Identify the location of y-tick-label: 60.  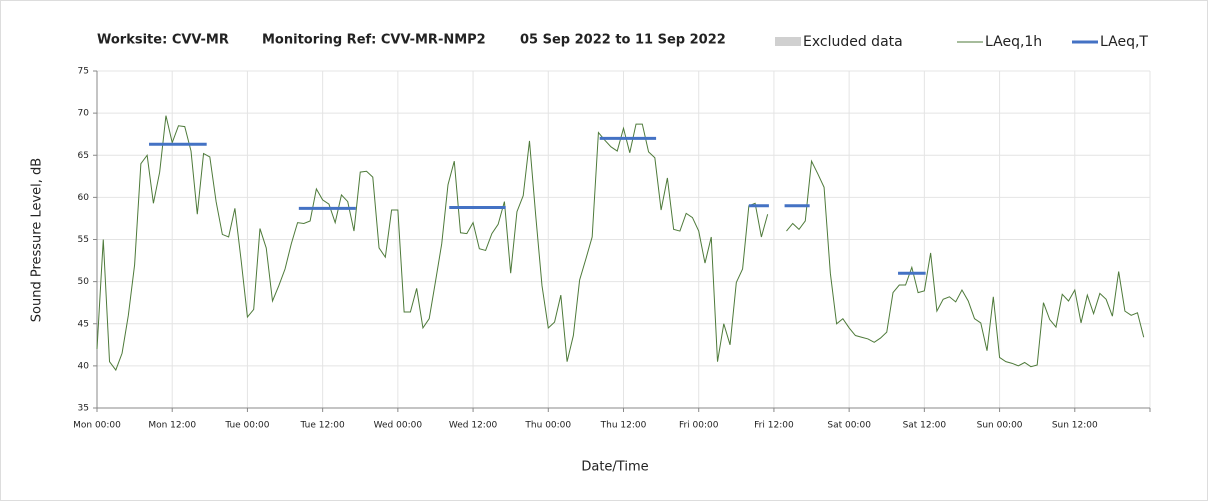
(84, 198).